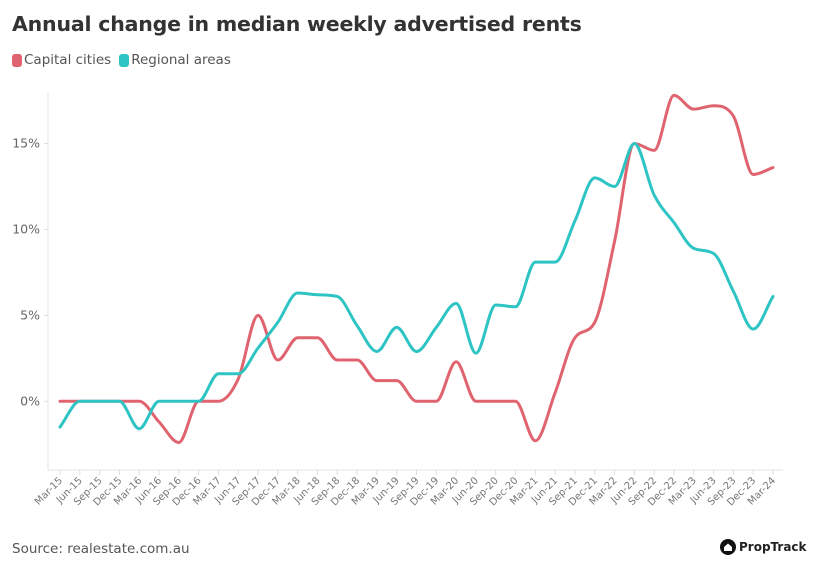 The image size is (818, 583). I want to click on legend-swatch-capital, so click(17, 60).